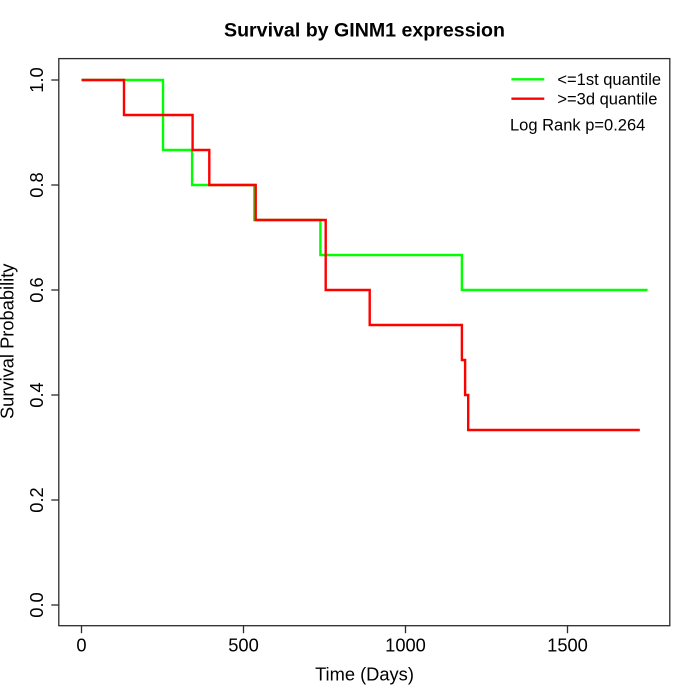 The image size is (700, 700). Describe the element at coordinates (243, 645) in the screenshot. I see `svg-text: 500` at that location.